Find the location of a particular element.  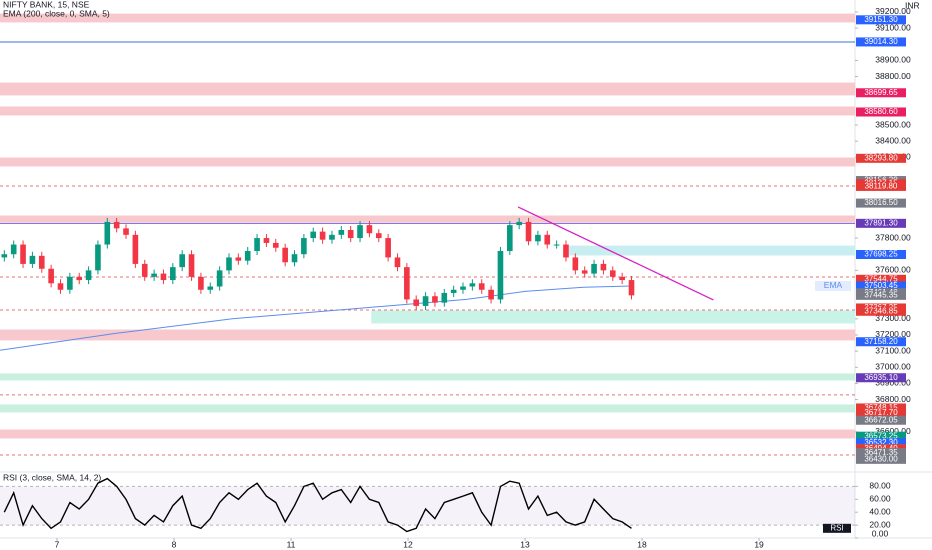

x-tick-label: 13 is located at coordinates (525, 544).